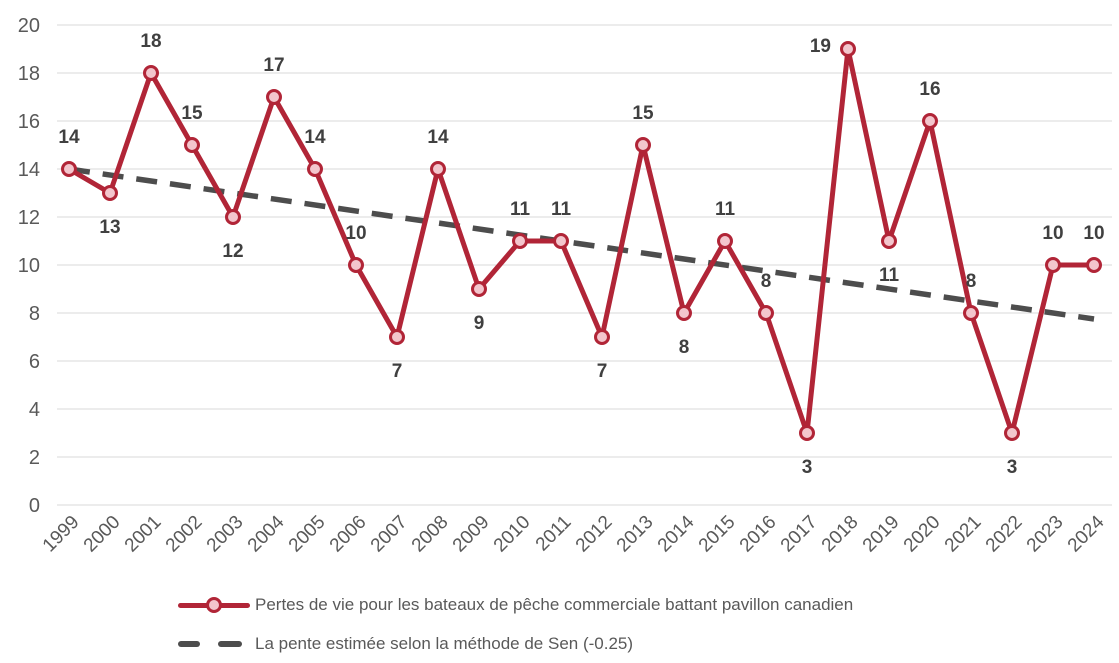 Image resolution: width=1119 pixels, height=663 pixels. I want to click on svg-text: 2005, so click(307, 534).